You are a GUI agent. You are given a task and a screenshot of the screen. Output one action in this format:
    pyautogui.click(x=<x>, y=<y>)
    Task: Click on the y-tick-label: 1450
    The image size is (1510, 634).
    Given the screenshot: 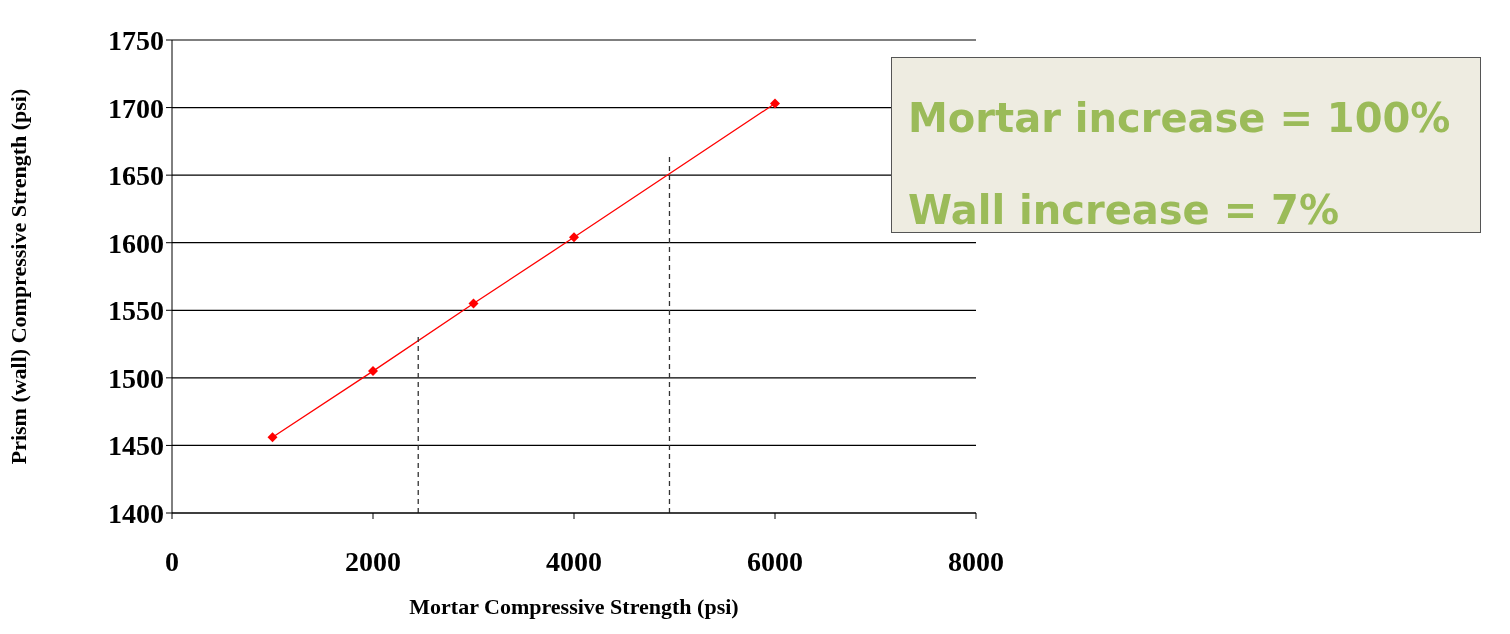 What is the action you would take?
    pyautogui.click(x=136, y=446)
    